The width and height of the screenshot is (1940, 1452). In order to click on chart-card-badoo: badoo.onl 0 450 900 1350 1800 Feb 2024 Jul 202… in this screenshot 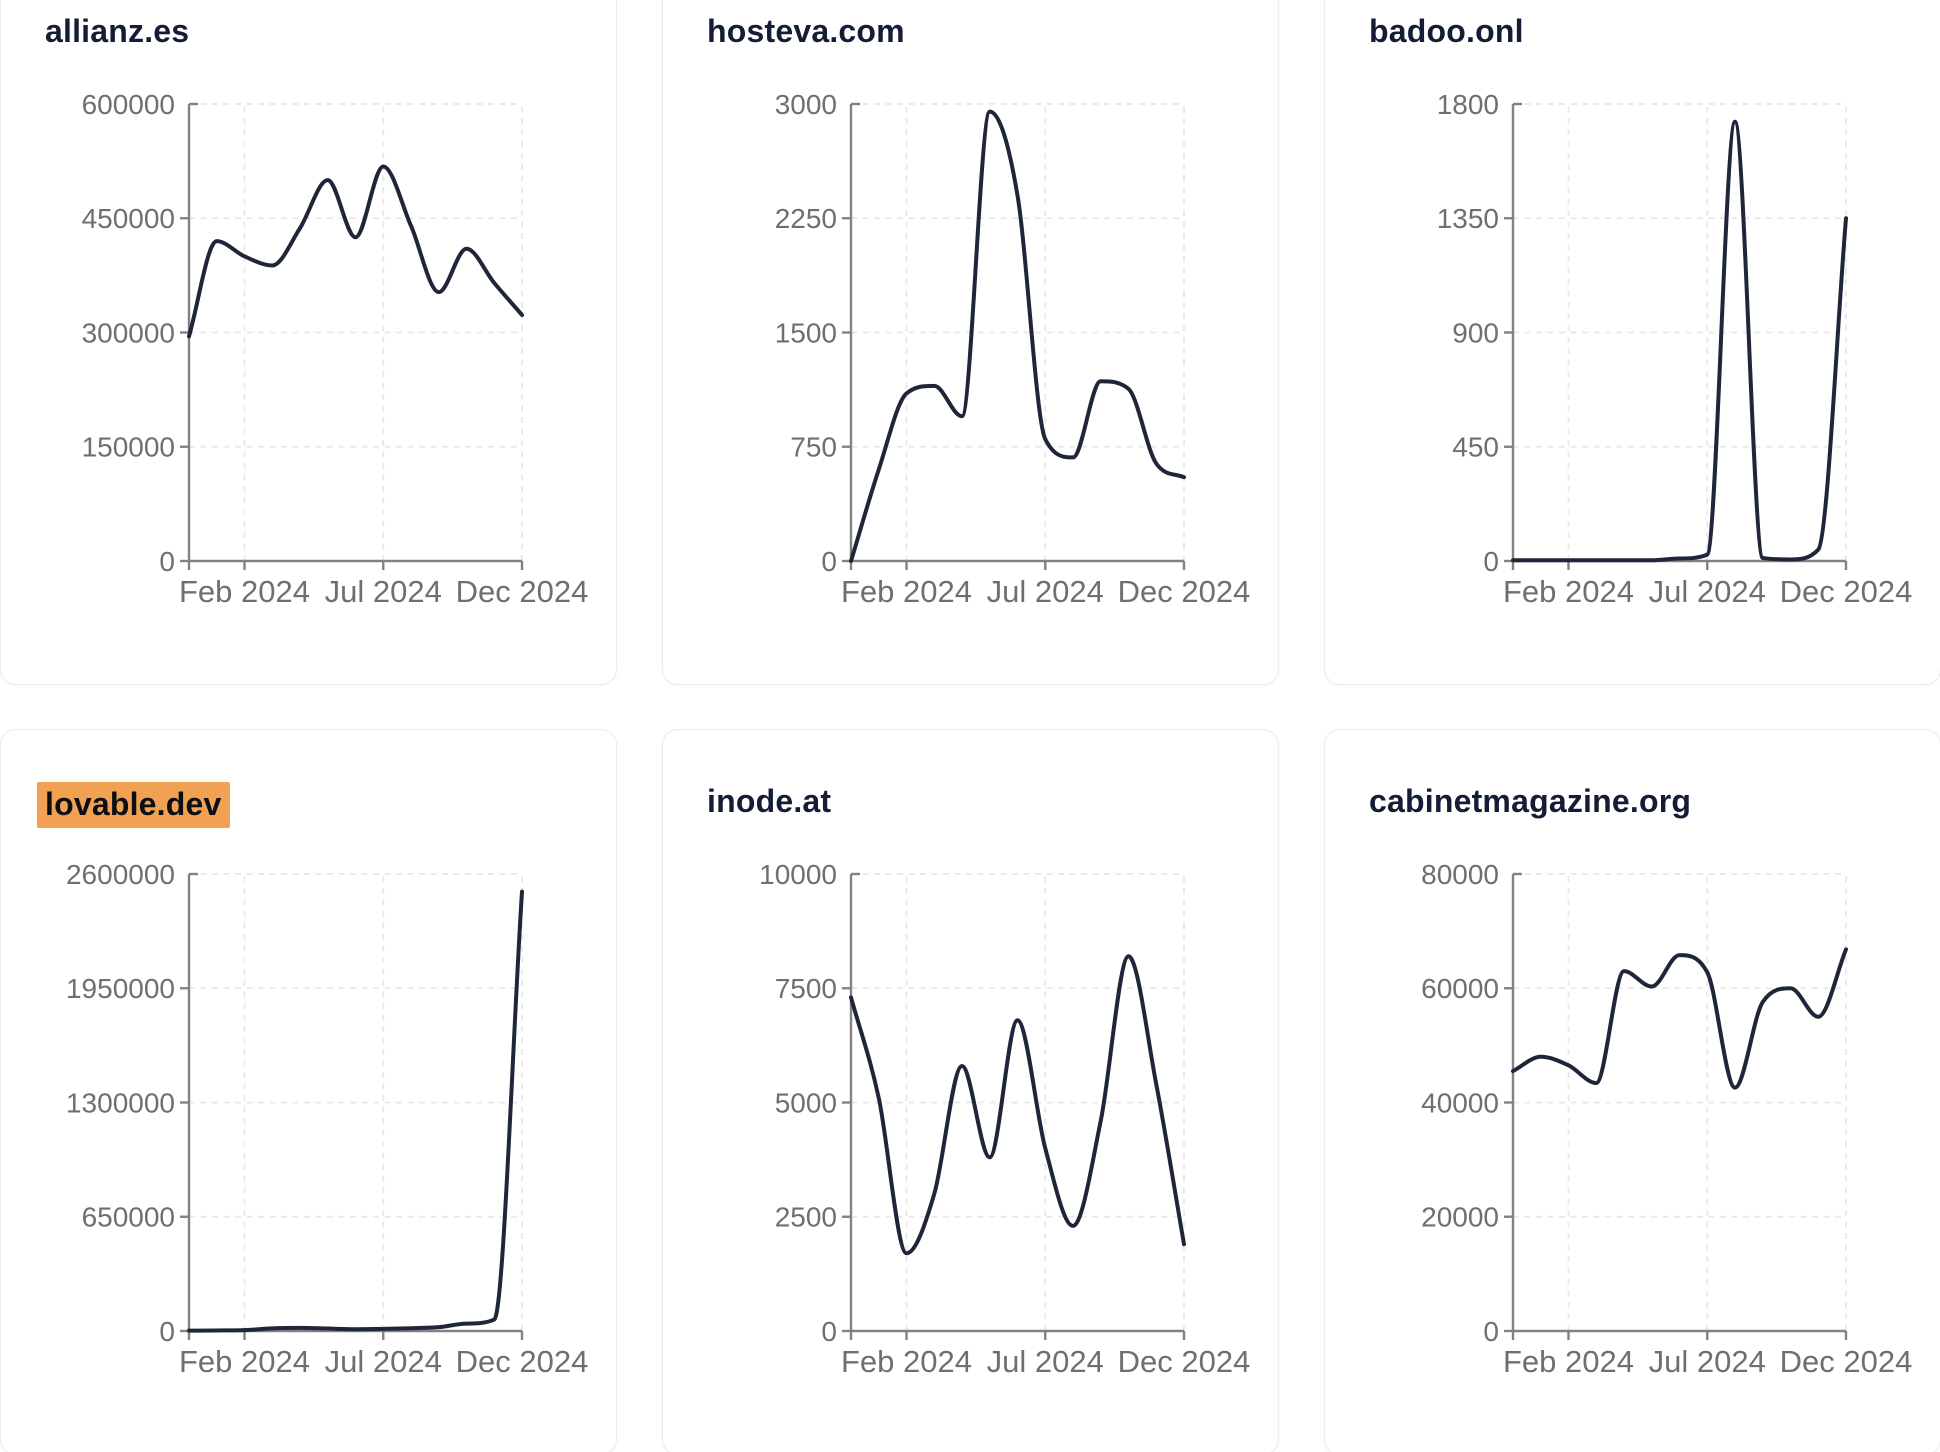, I will do `click(1632, 342)`.